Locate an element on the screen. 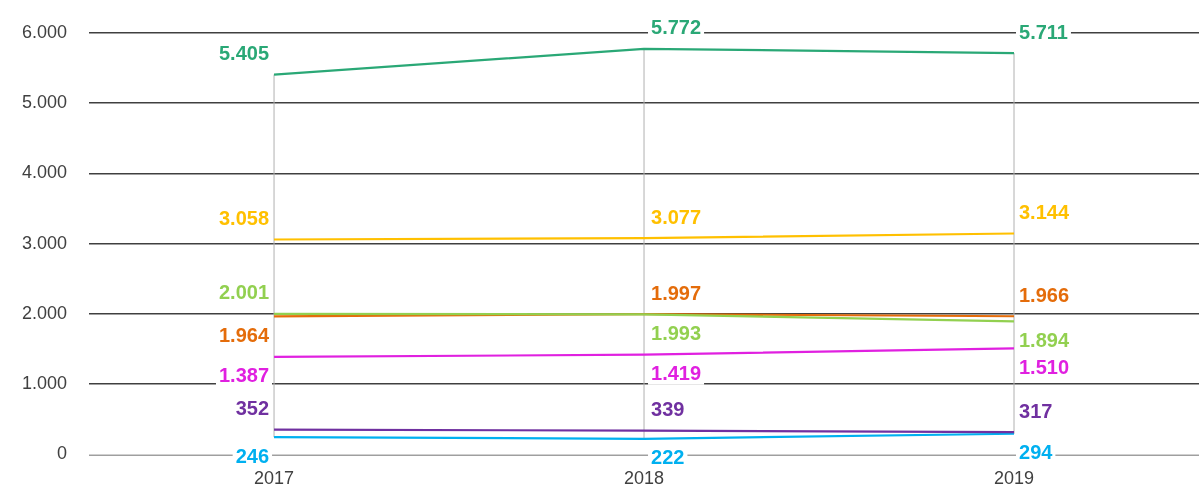 This screenshot has width=1199, height=504. data-label: 222 is located at coordinates (668, 457).